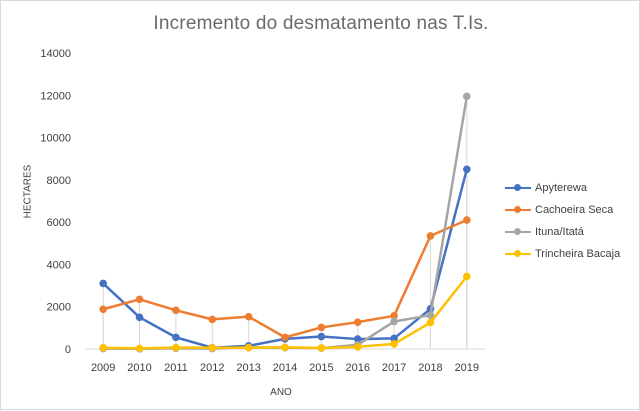 The height and width of the screenshot is (411, 640). I want to click on legend-item: Ituna/Itatá, so click(572, 232).